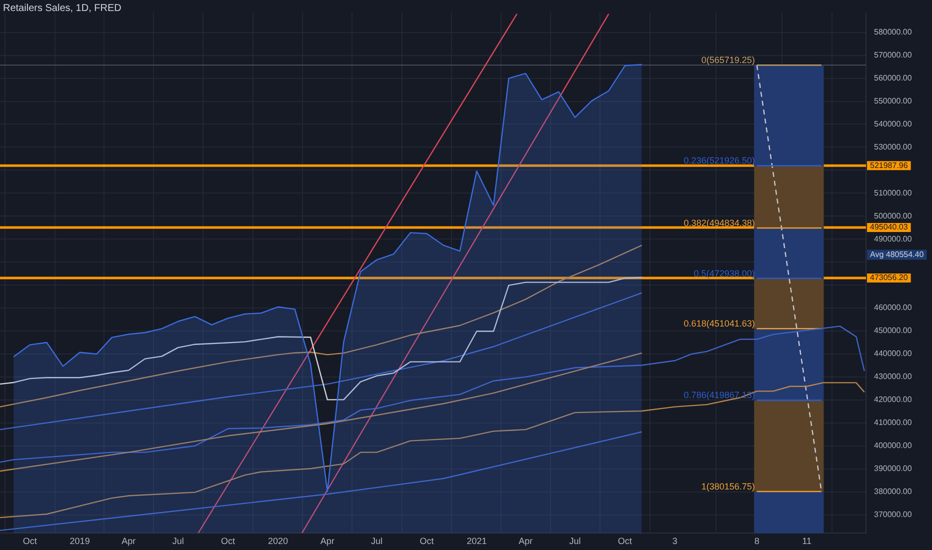 The image size is (932, 550). What do you see at coordinates (893, 77) in the screenshot?
I see `y-tick-label: 560000.00` at bounding box center [893, 77].